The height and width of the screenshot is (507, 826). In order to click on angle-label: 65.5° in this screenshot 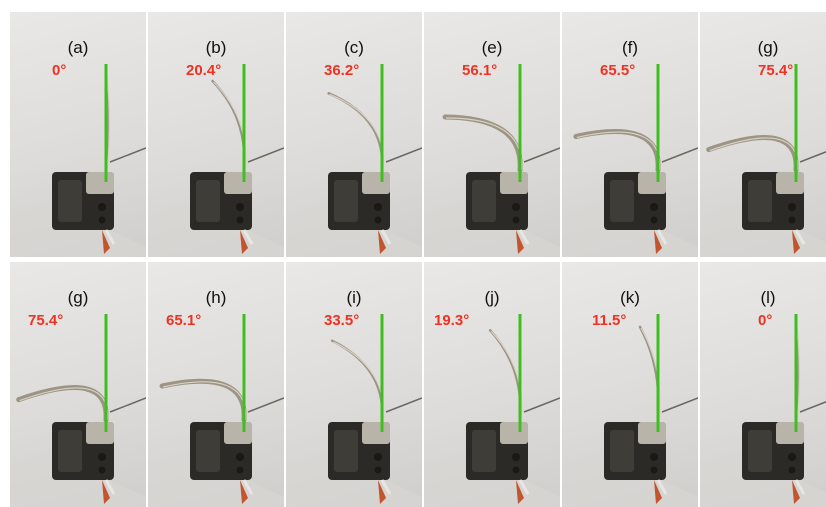, I will do `click(618, 70)`.